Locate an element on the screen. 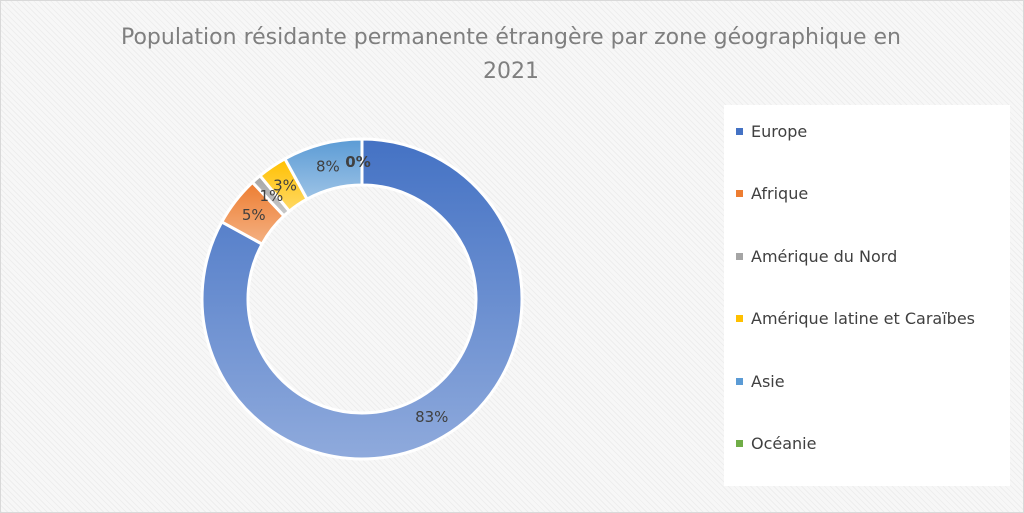  legend-item-europe: Europe is located at coordinates (771, 131).